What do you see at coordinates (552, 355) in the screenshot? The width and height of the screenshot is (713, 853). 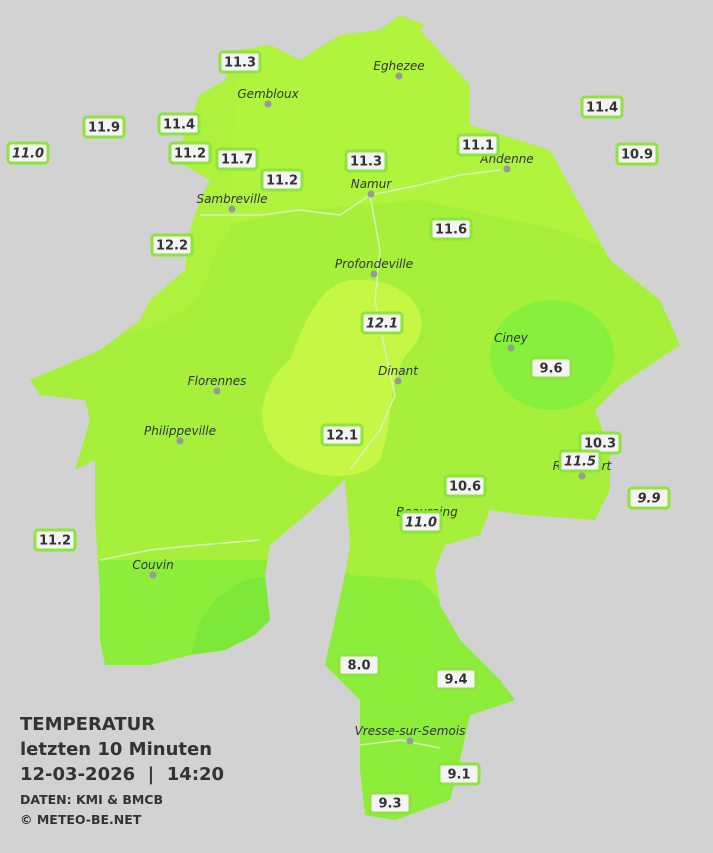 I see `zone-cool-ciney` at bounding box center [552, 355].